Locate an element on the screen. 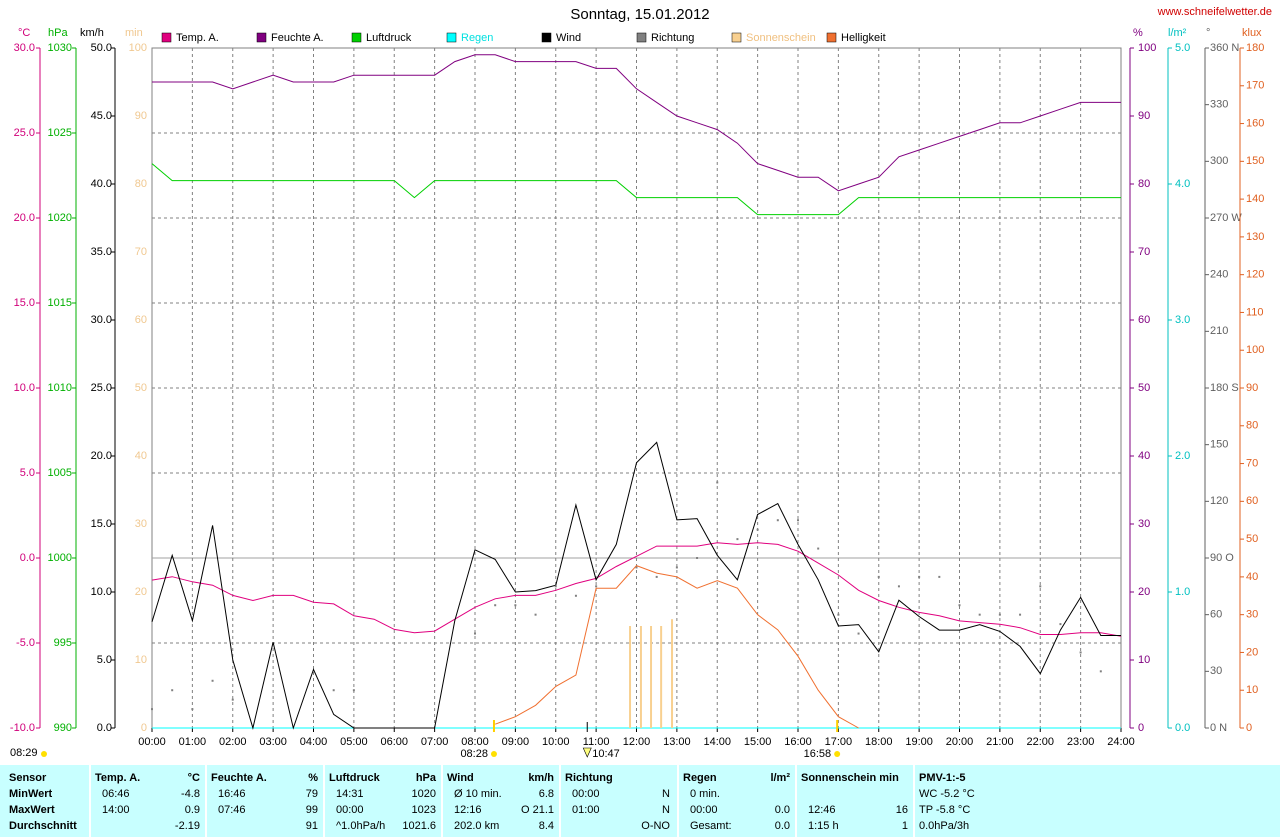 The image size is (1280, 837). y-tick-label: 80 is located at coordinates (141, 184).